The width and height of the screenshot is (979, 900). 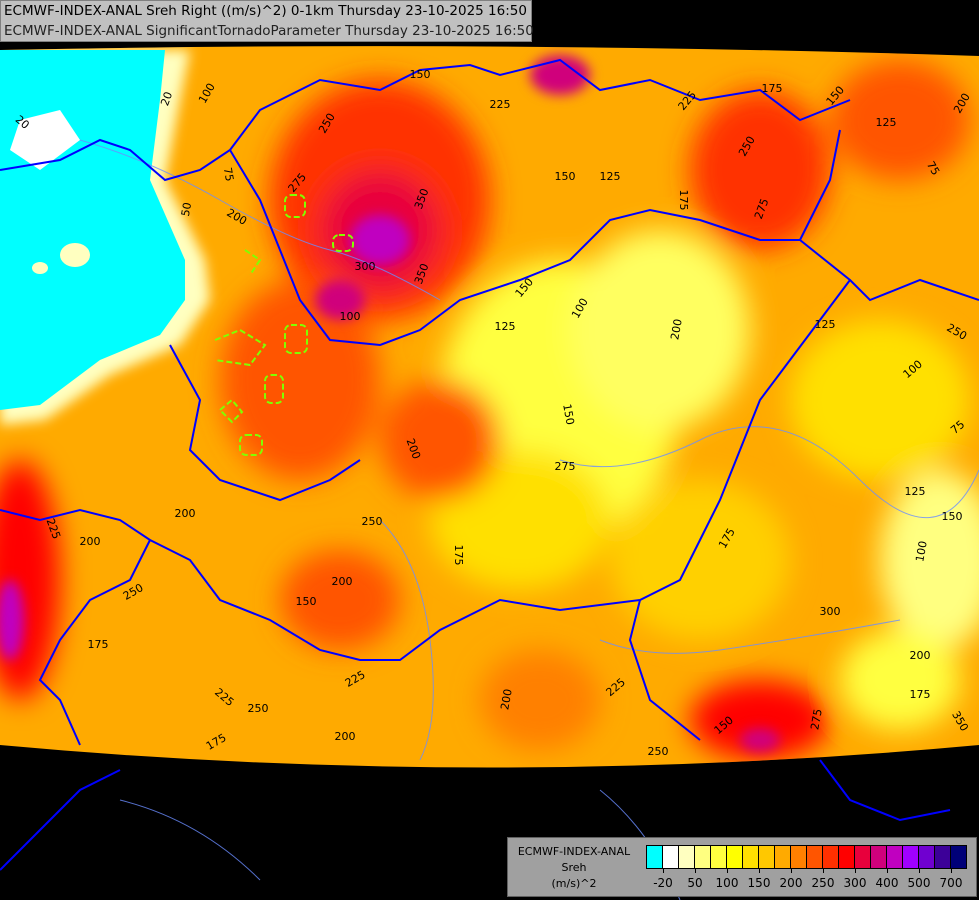 I want to click on legend-colorbar, so click(x=806, y=857).